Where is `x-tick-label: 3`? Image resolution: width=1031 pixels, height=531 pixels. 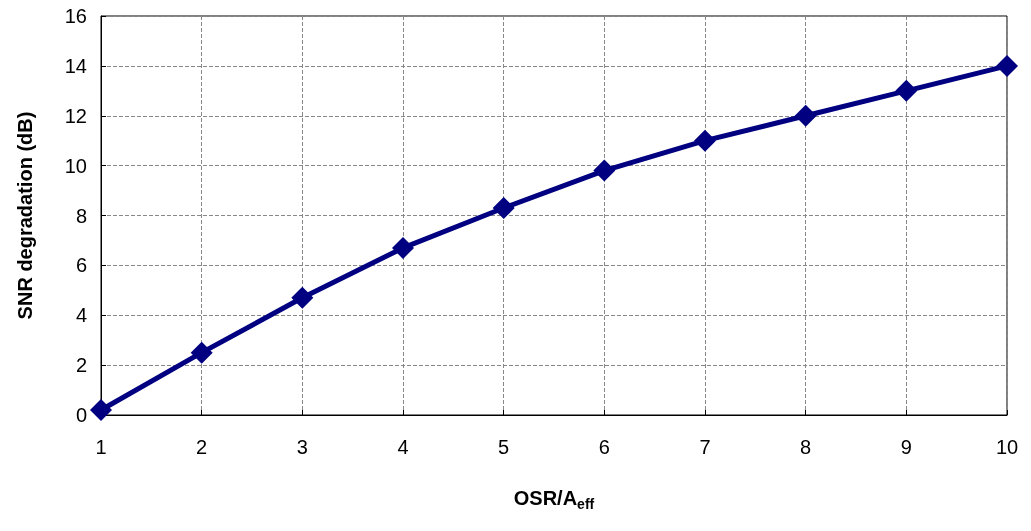 x-tick-label: 3 is located at coordinates (302, 447).